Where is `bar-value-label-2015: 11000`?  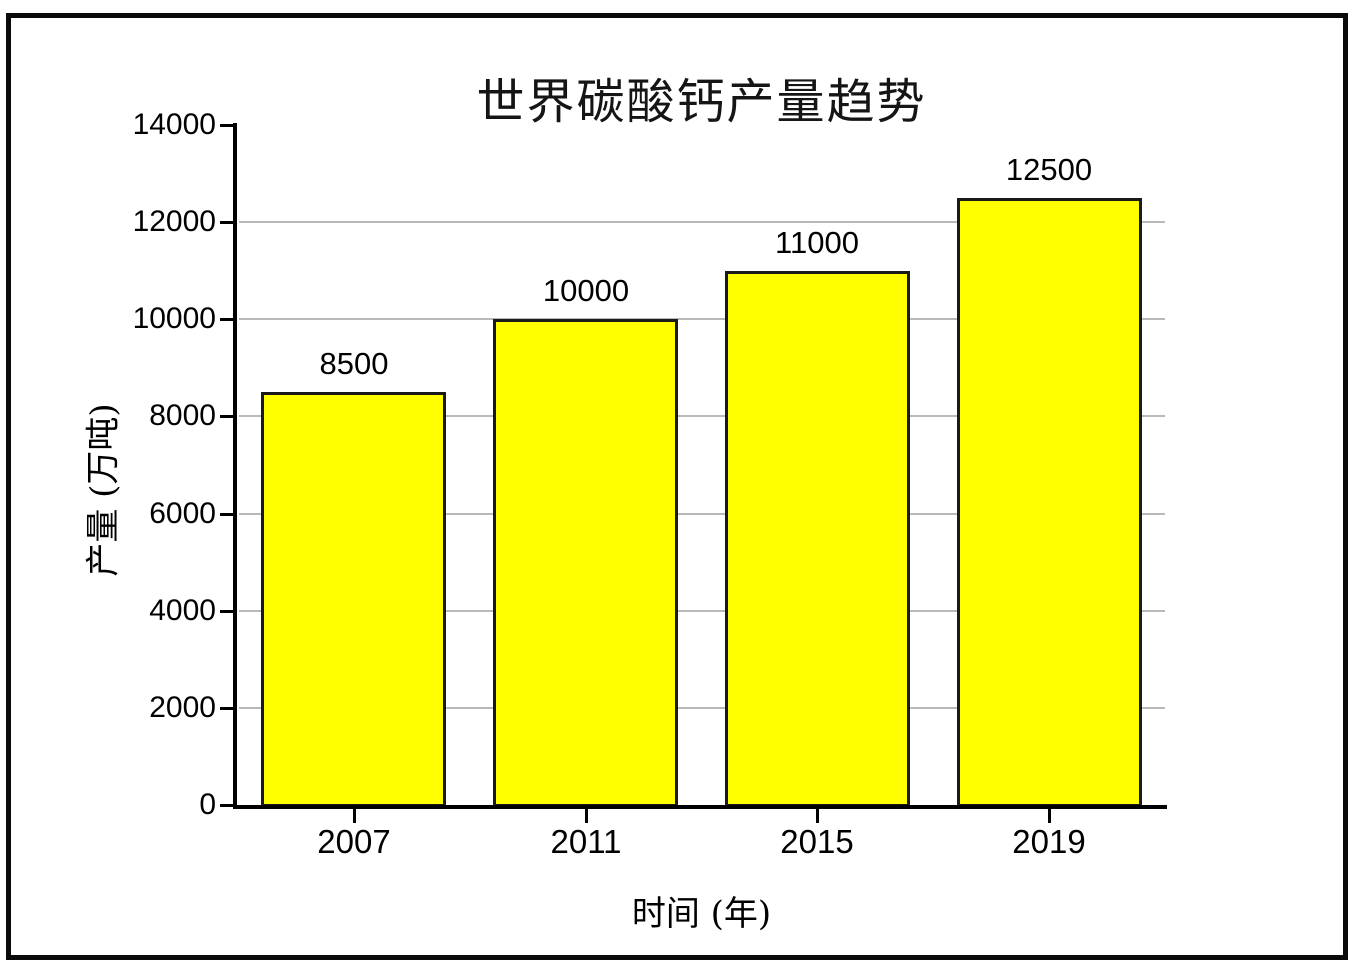
bar-value-label-2015: 11000 is located at coordinates (817, 242).